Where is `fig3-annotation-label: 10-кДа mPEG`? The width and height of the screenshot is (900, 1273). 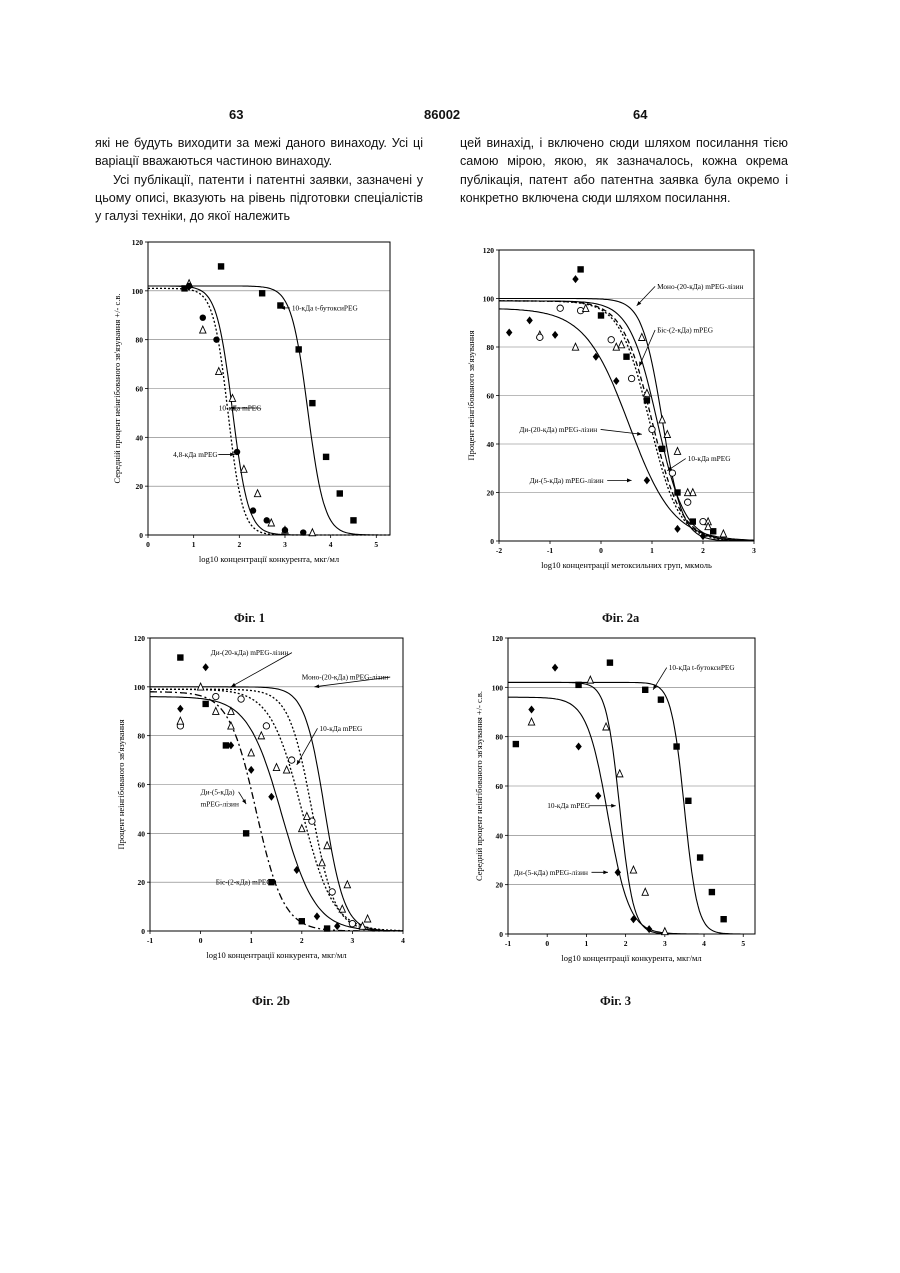 fig3-annotation-label: 10-кДа mPEG is located at coordinates (569, 805).